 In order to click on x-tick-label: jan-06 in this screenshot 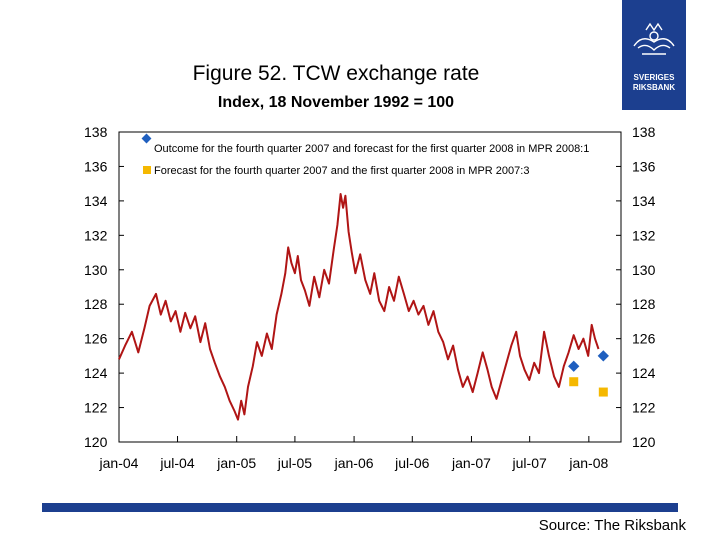, I will do `click(354, 463)`.